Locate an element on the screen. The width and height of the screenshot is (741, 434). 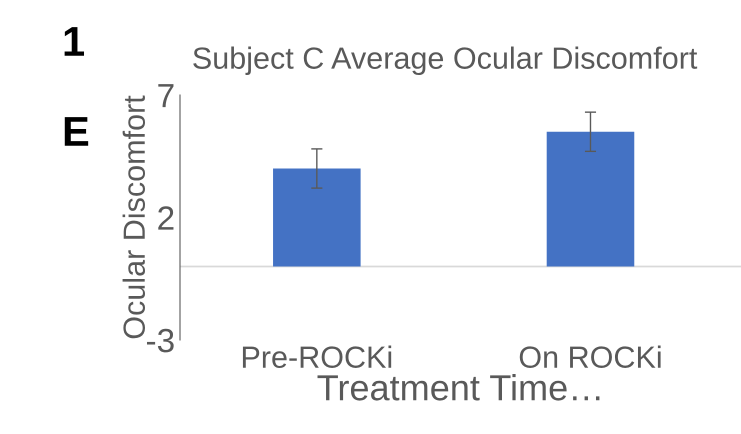
x-tick-label: Pre-ROCKi is located at coordinates (317, 357).